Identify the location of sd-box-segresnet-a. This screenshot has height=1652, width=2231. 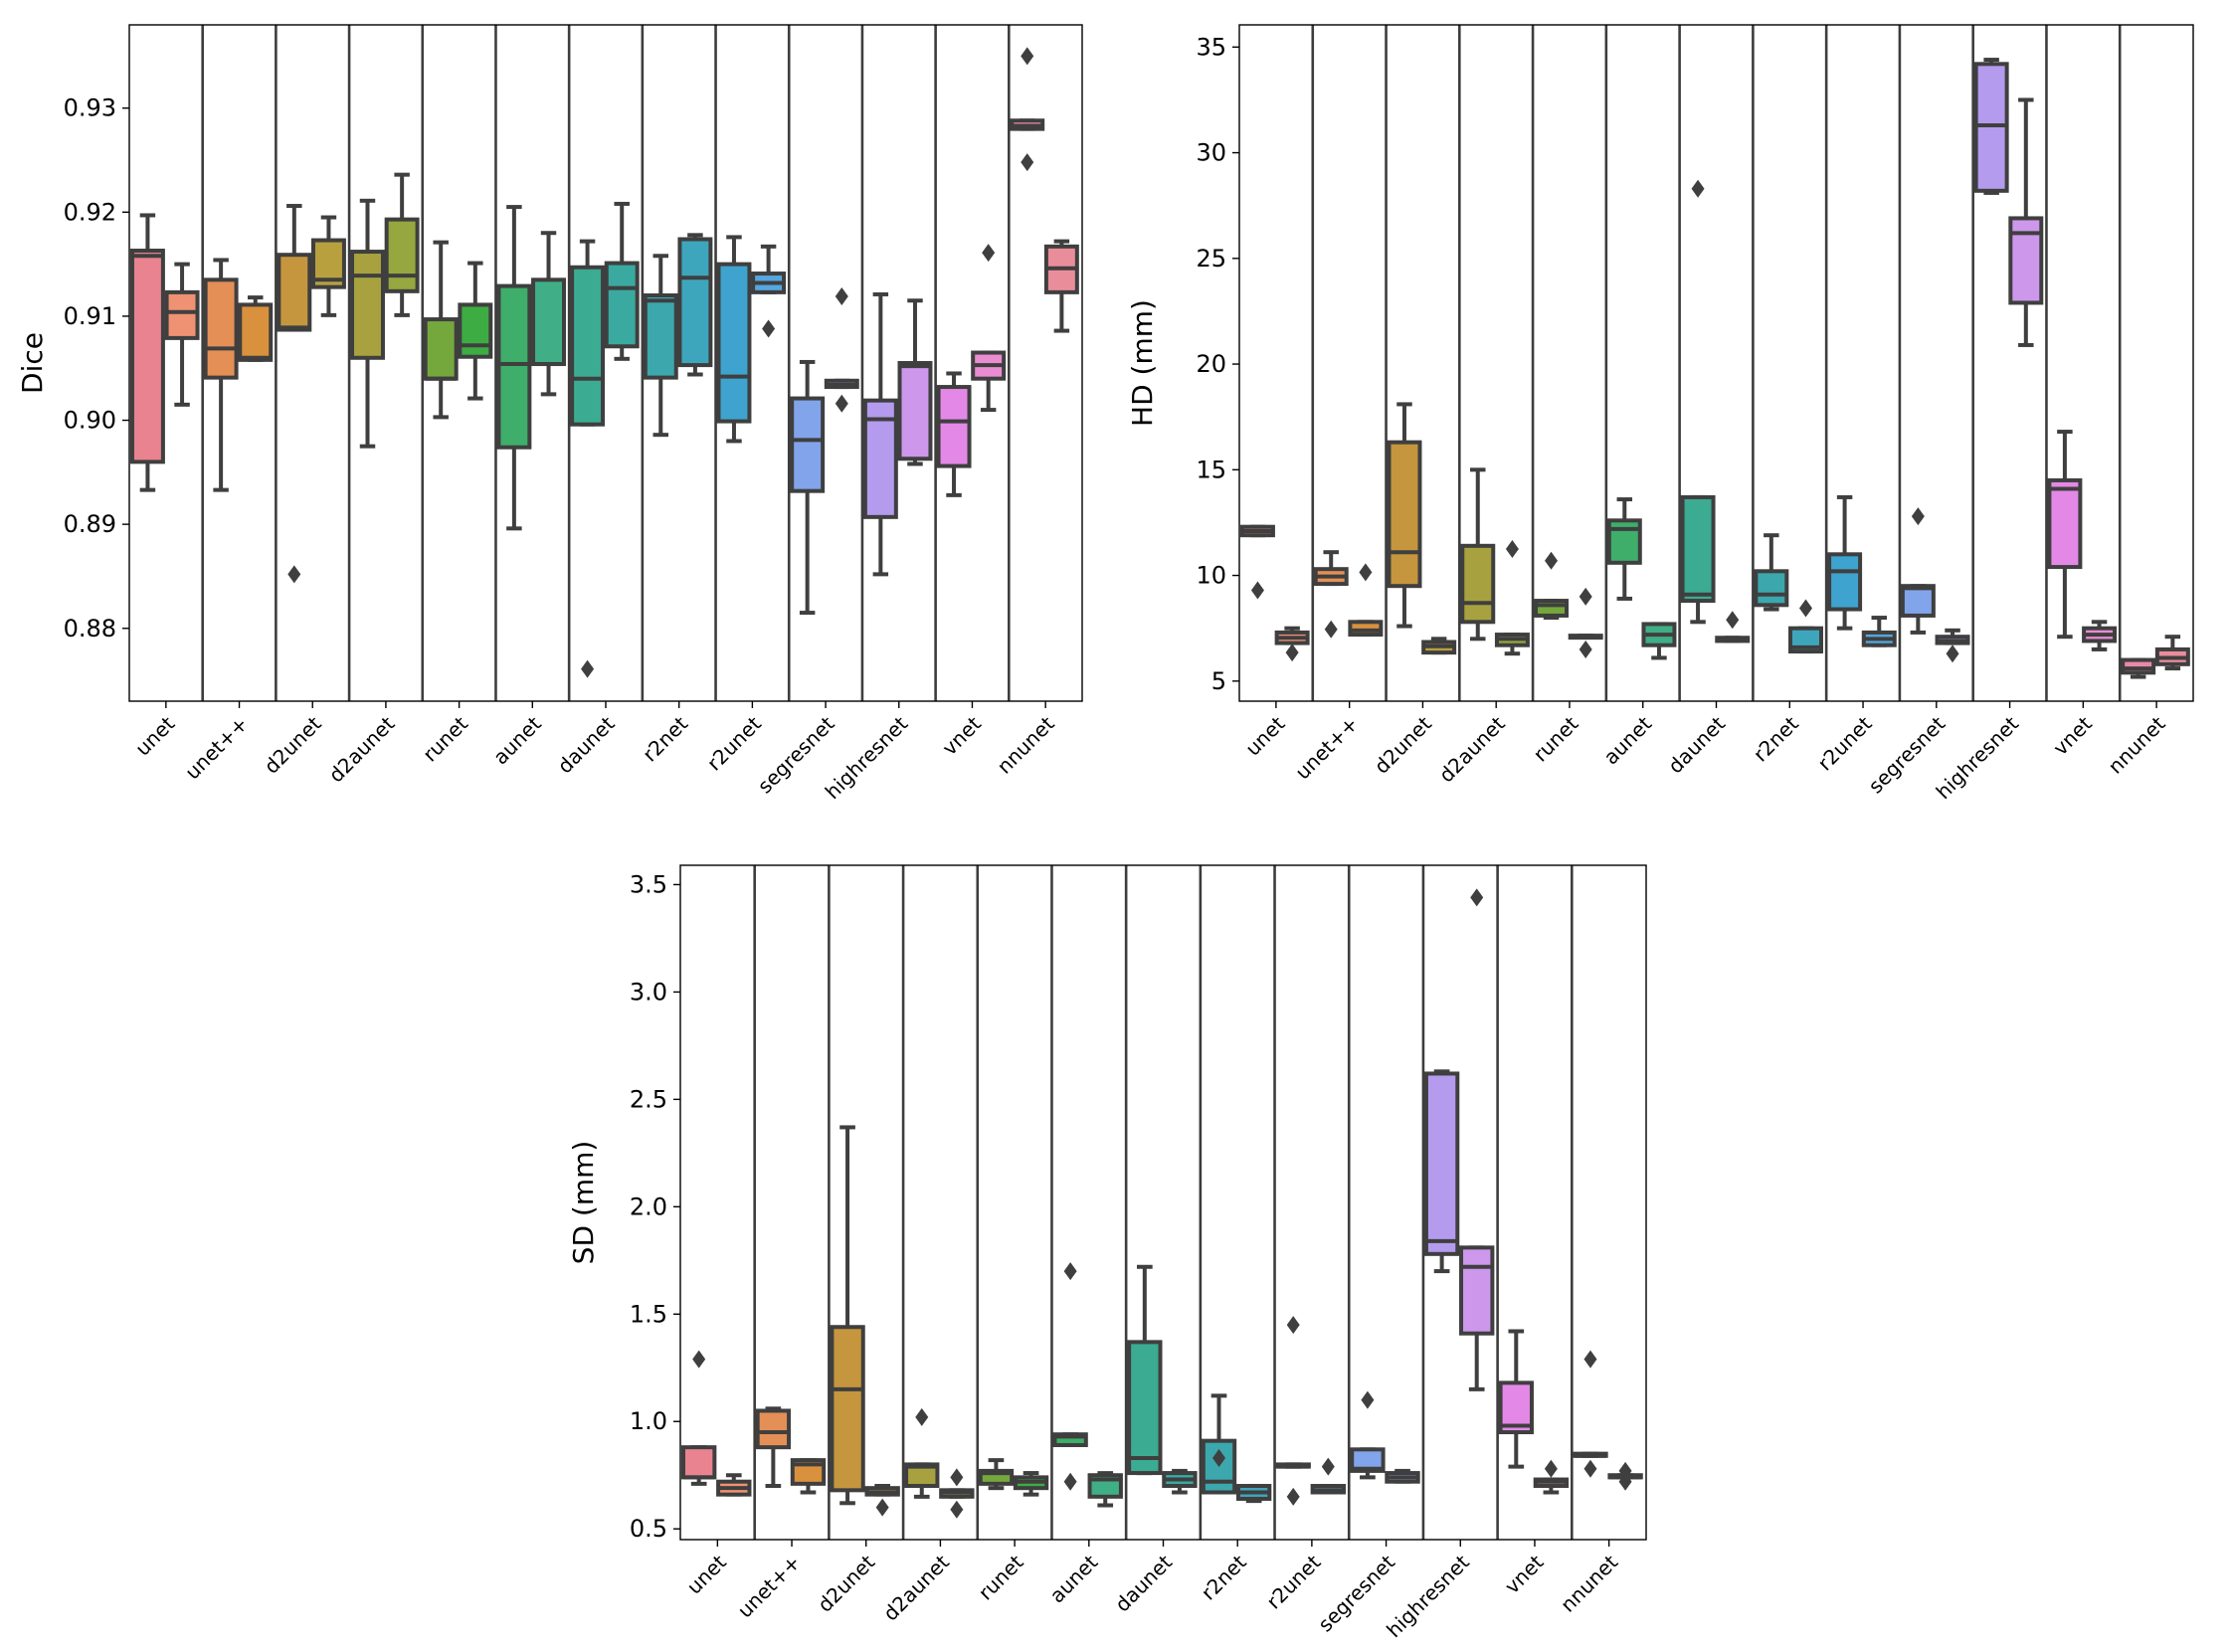
(1368, 1435).